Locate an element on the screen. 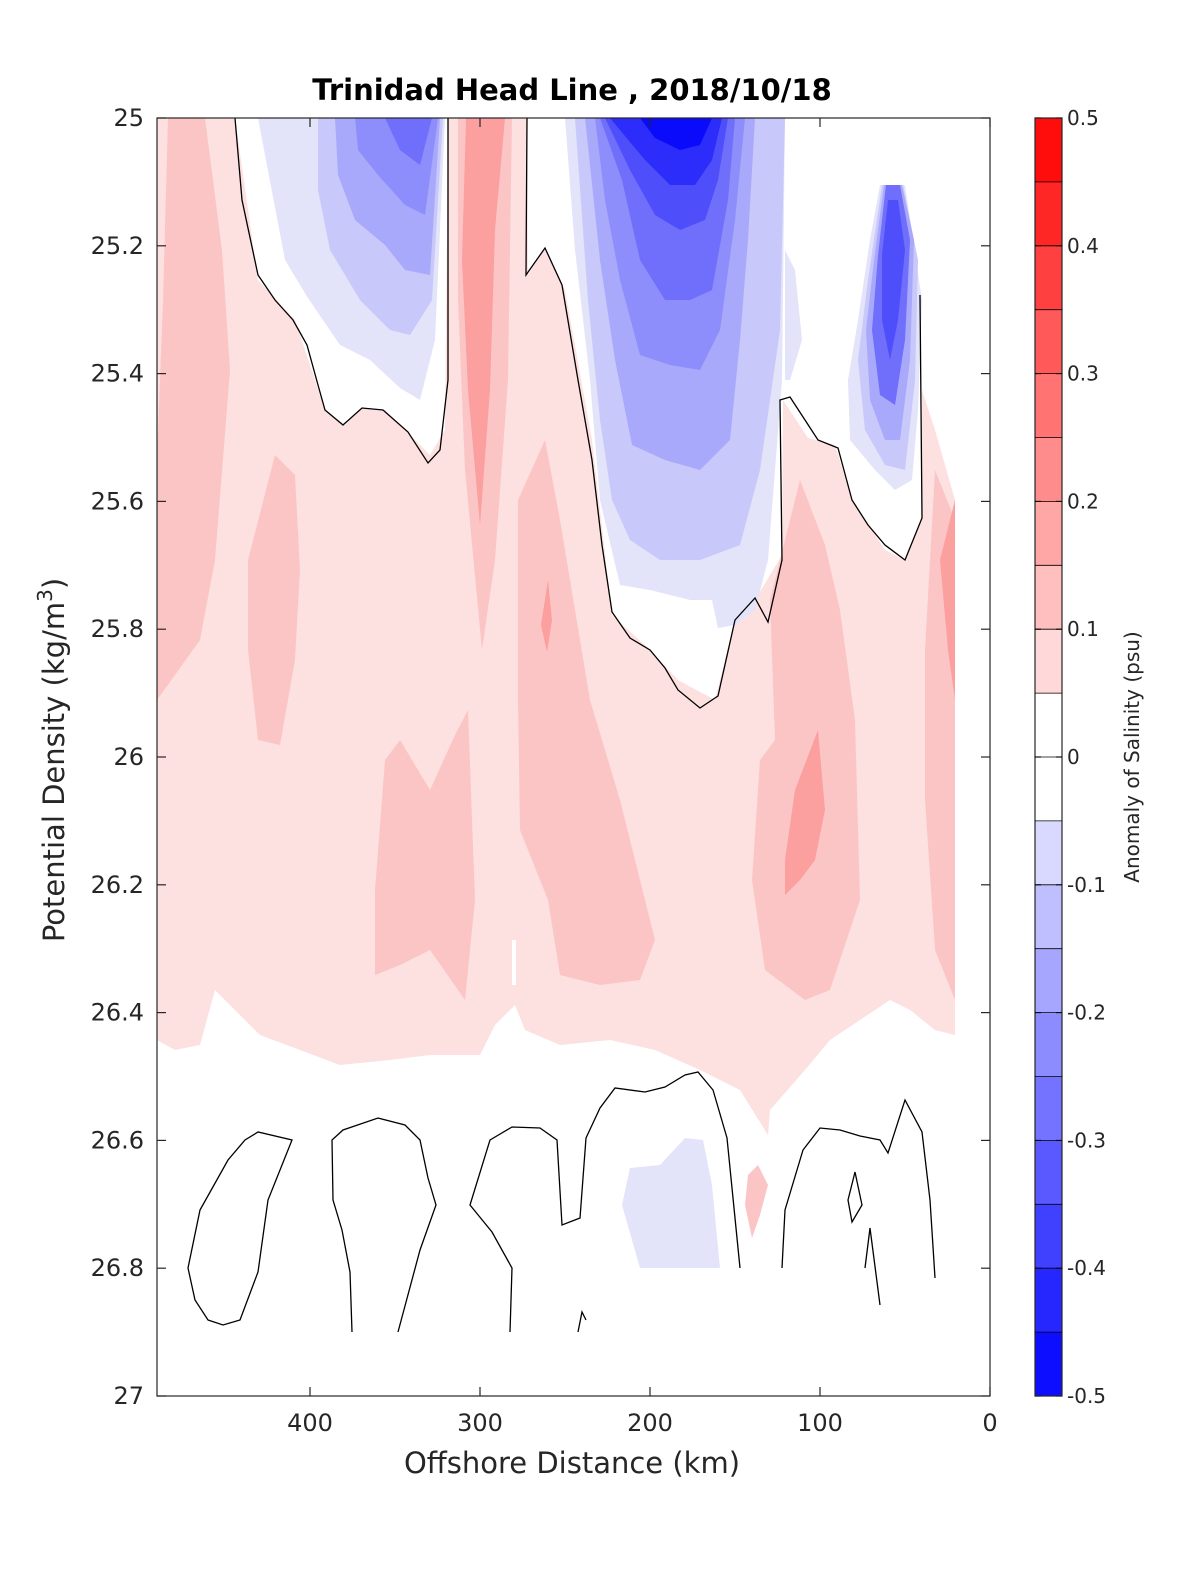  y-tick-label: 27 is located at coordinates (128, 1396).